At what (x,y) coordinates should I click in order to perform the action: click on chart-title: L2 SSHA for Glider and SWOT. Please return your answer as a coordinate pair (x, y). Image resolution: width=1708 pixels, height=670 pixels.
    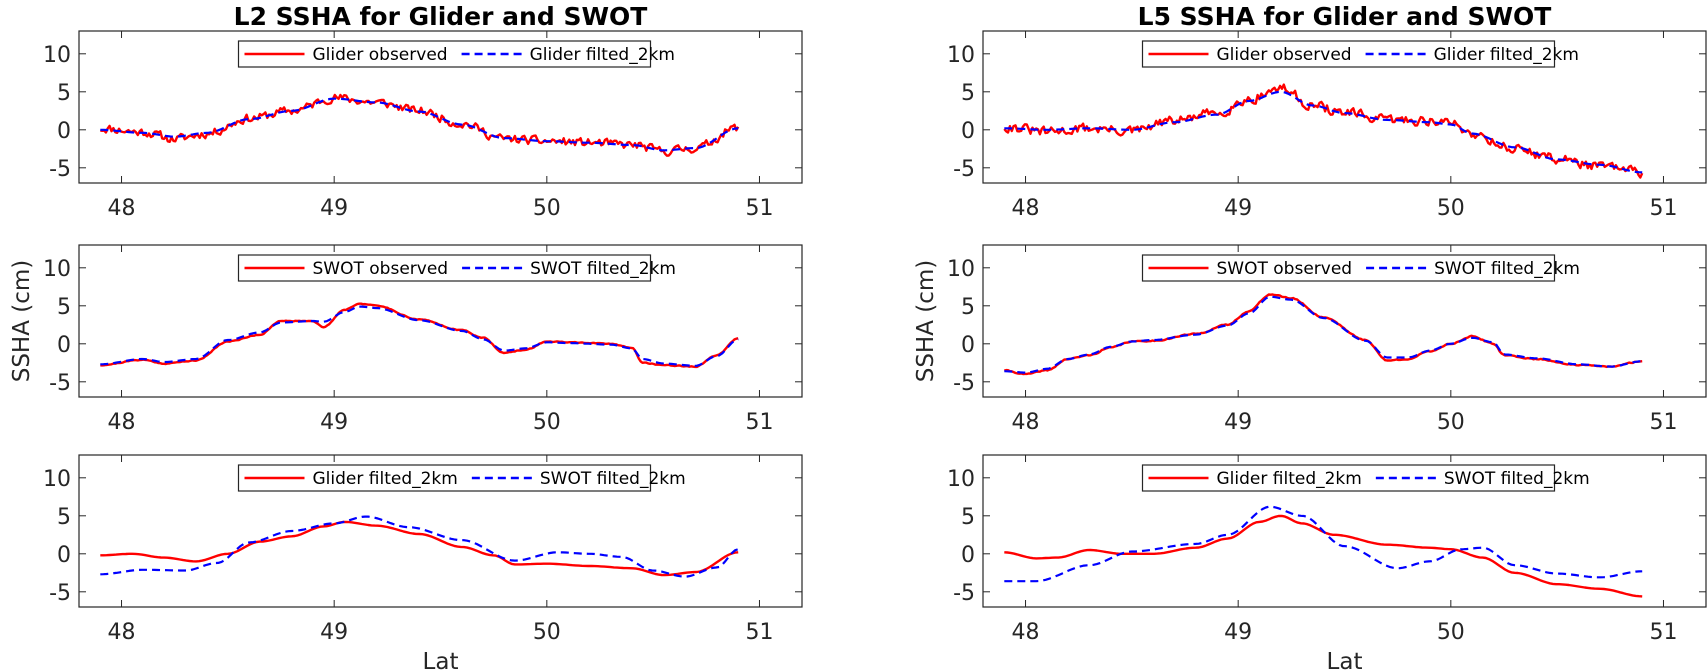
    Looking at the image, I should click on (441, 16).